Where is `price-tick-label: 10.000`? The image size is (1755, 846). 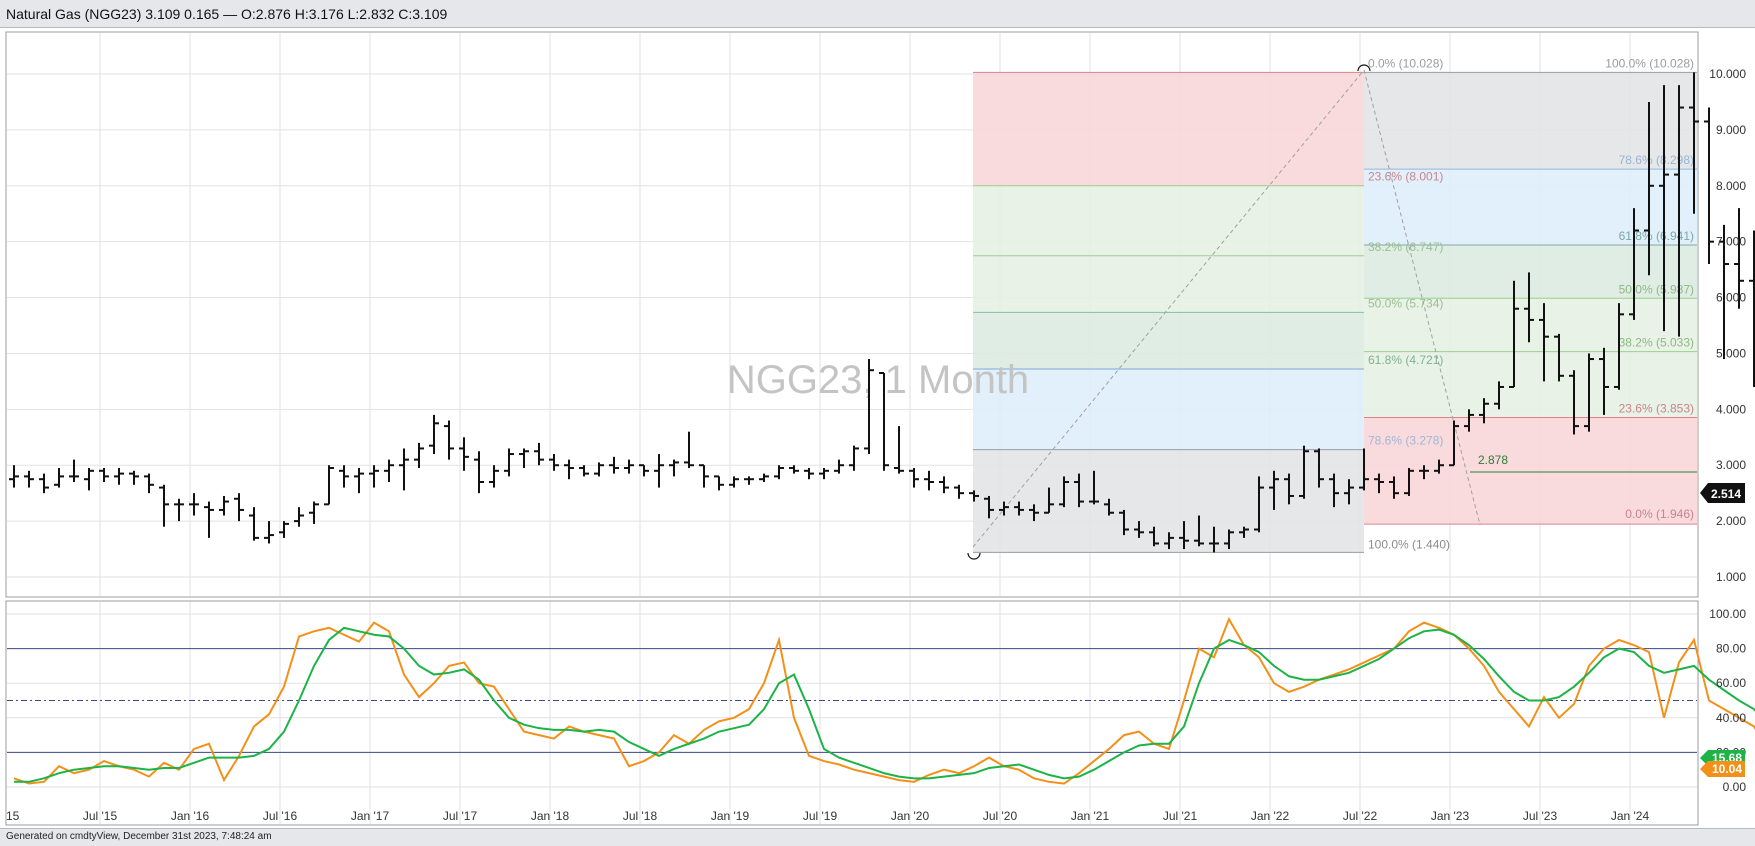
price-tick-label: 10.000 is located at coordinates (1727, 74).